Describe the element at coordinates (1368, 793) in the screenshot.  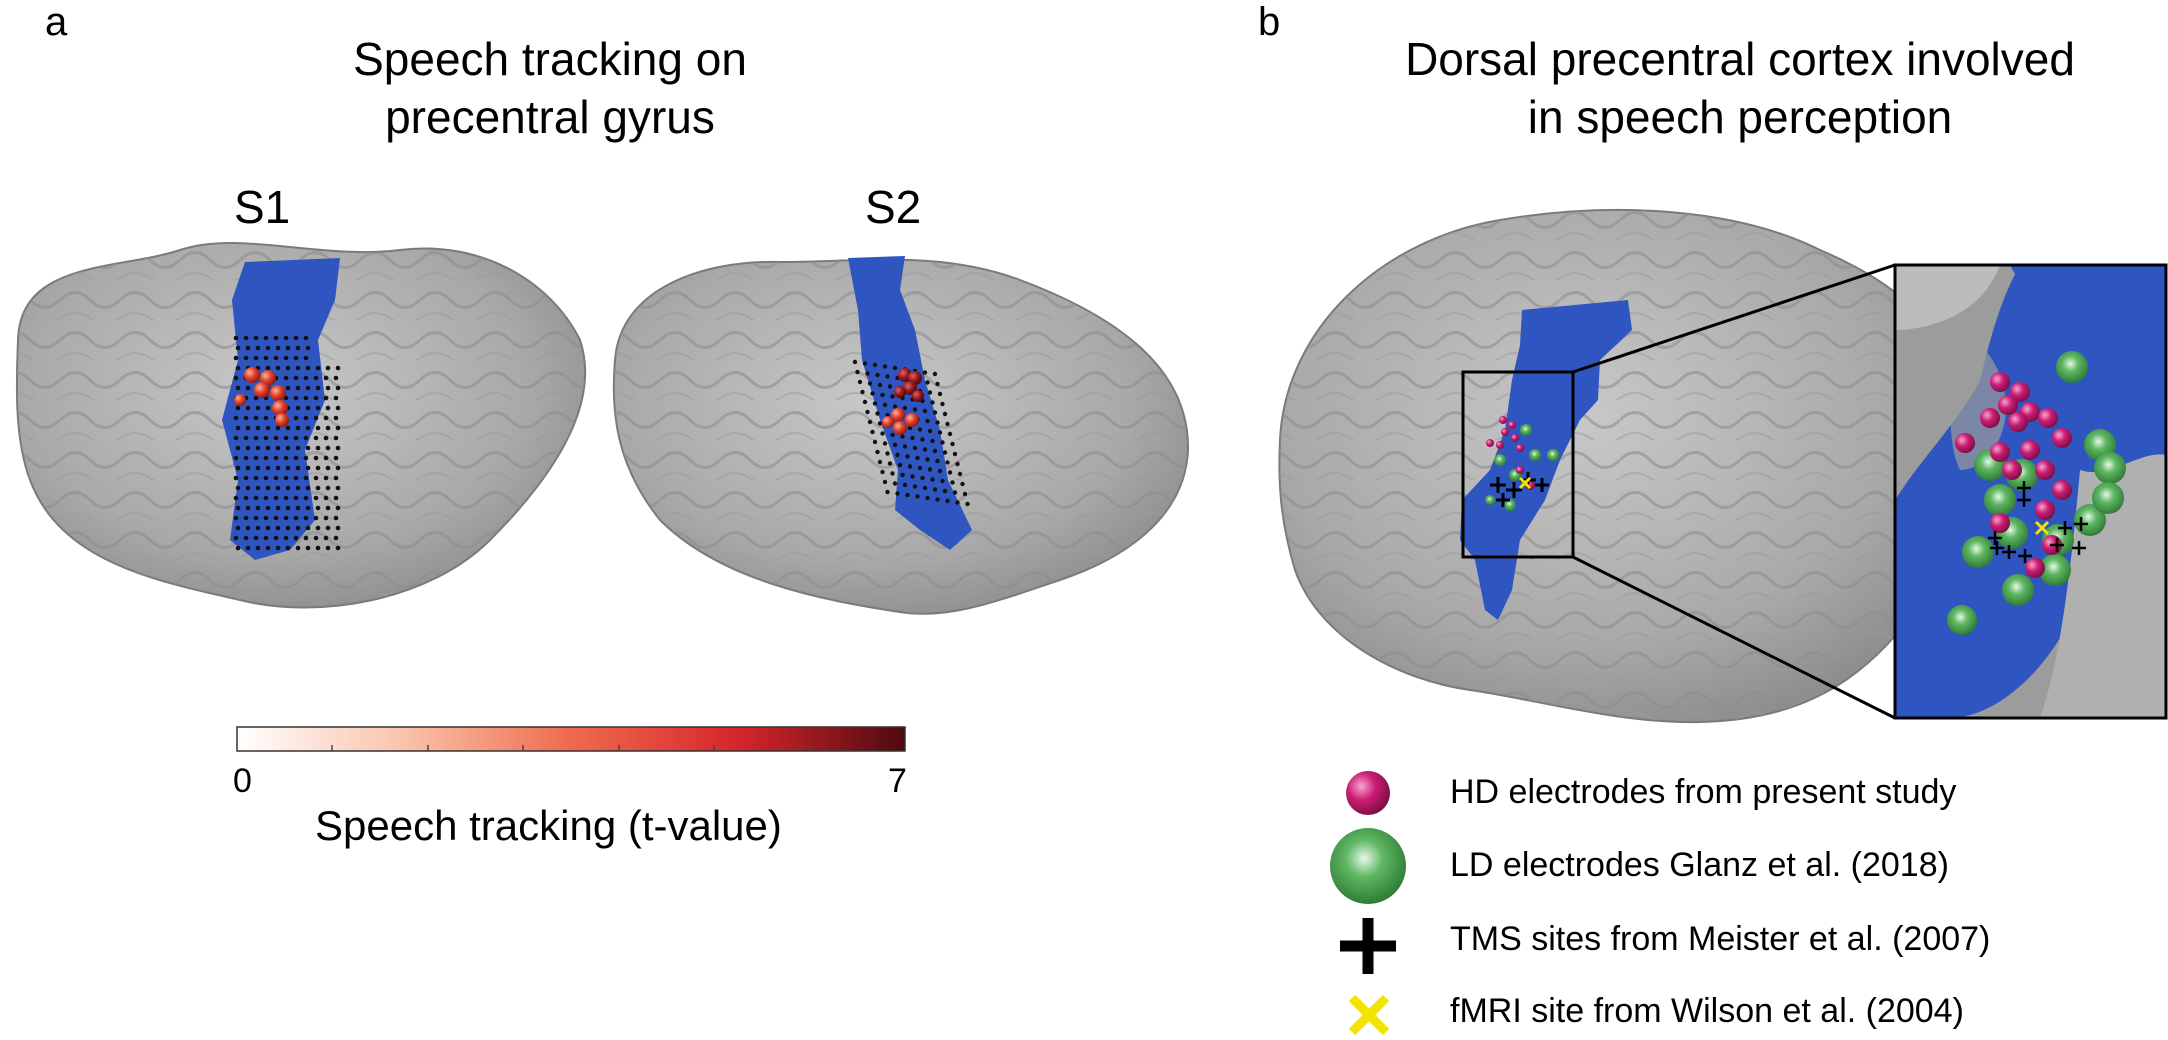
I see `legend-icon-hd` at that location.